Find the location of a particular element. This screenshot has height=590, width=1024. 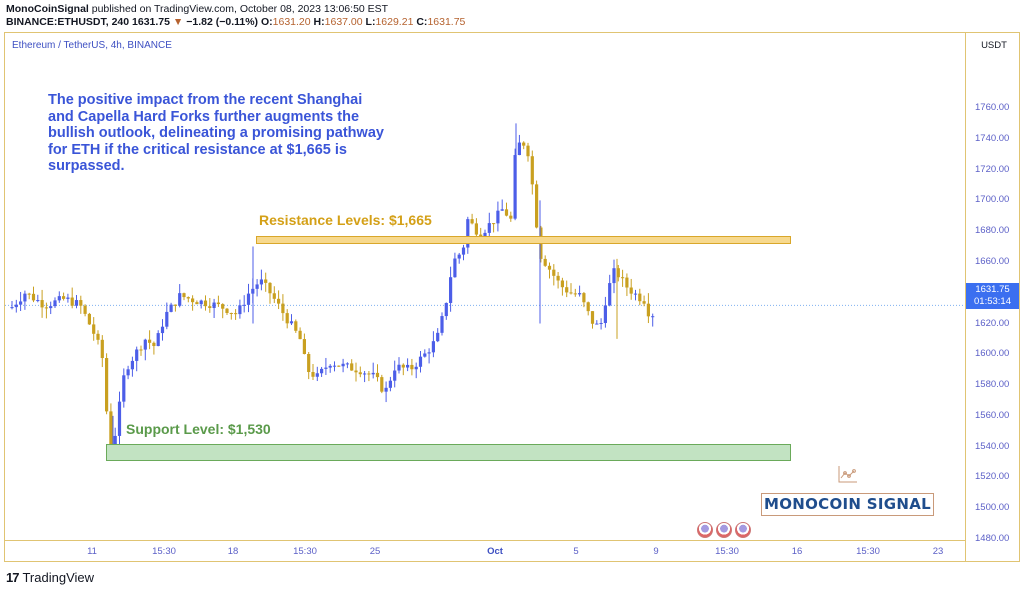

open-label: O: is located at coordinates (266, 22).